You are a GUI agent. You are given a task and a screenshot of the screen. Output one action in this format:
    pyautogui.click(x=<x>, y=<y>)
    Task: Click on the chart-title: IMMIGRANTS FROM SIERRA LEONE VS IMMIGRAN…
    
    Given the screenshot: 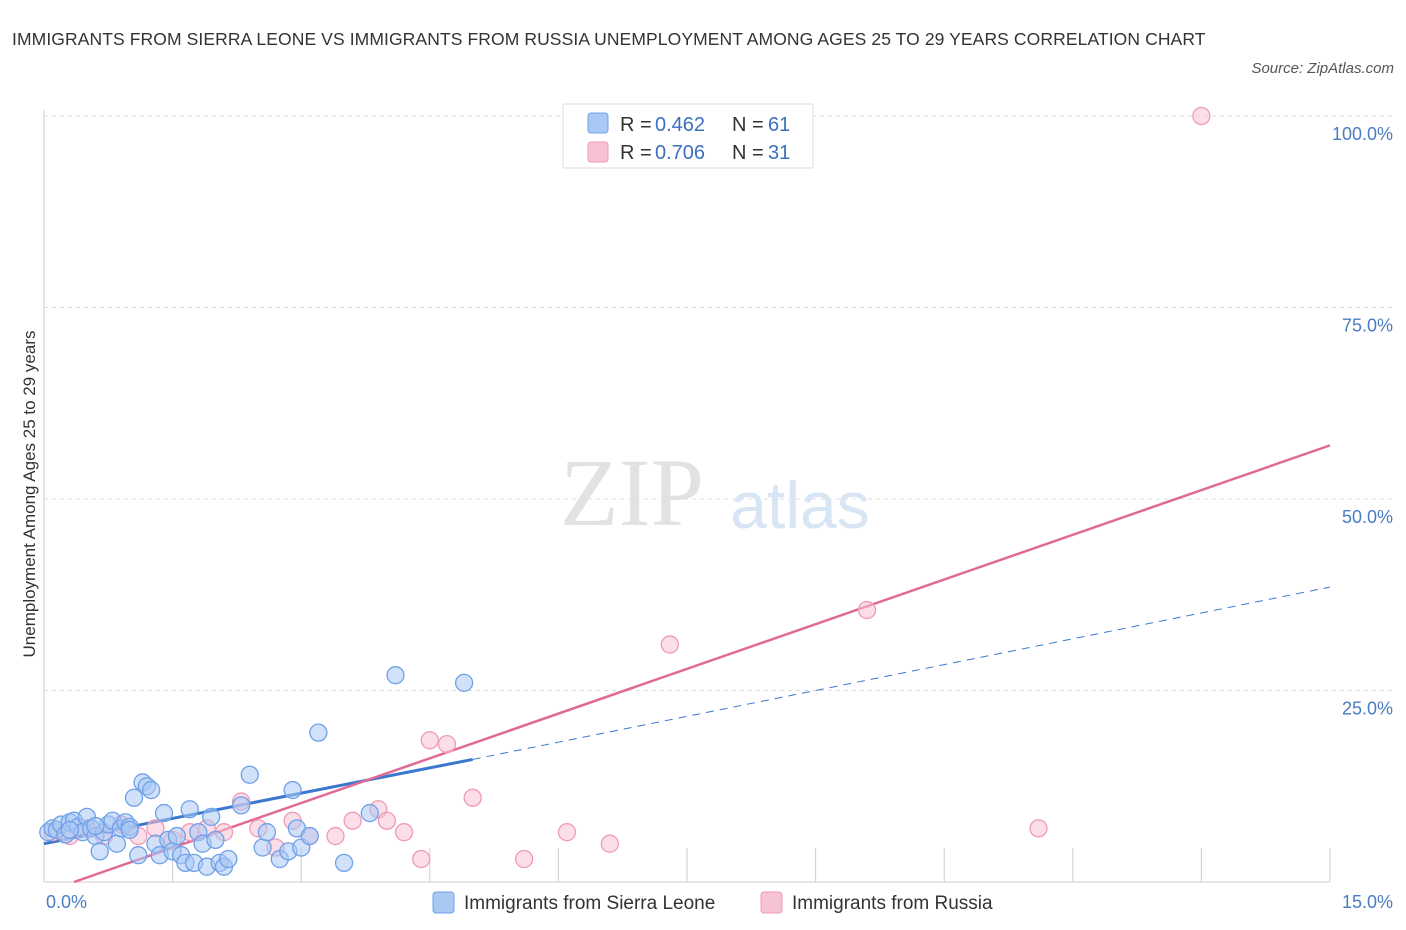 What is the action you would take?
    pyautogui.click(x=609, y=39)
    